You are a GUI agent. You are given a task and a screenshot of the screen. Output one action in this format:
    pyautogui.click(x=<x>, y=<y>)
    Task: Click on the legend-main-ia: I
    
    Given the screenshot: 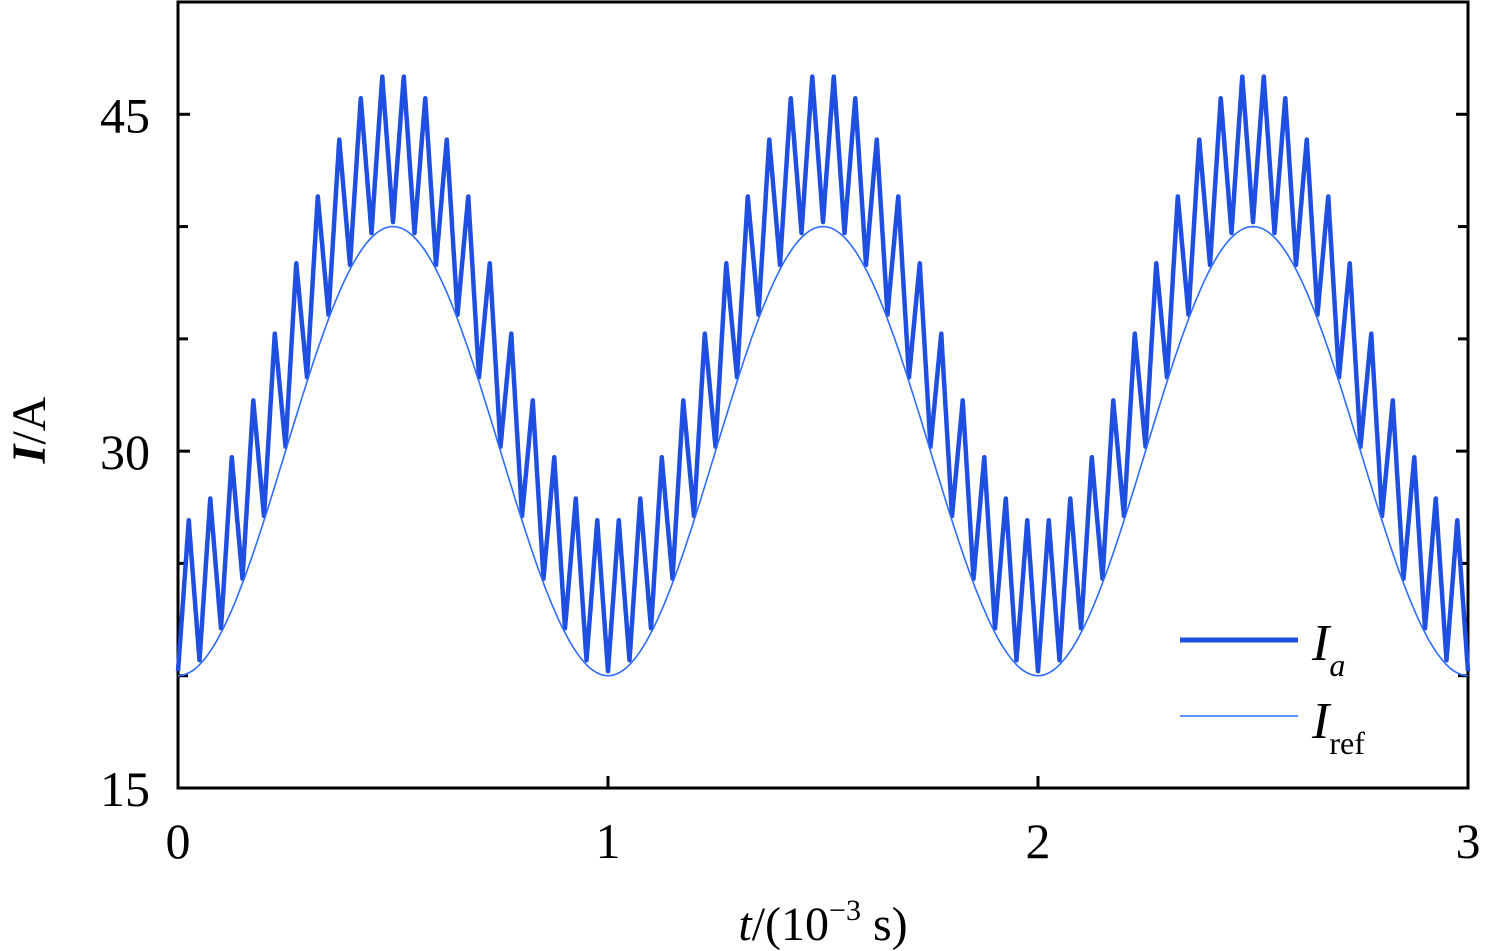 What is the action you would take?
    pyautogui.click(x=1321, y=643)
    